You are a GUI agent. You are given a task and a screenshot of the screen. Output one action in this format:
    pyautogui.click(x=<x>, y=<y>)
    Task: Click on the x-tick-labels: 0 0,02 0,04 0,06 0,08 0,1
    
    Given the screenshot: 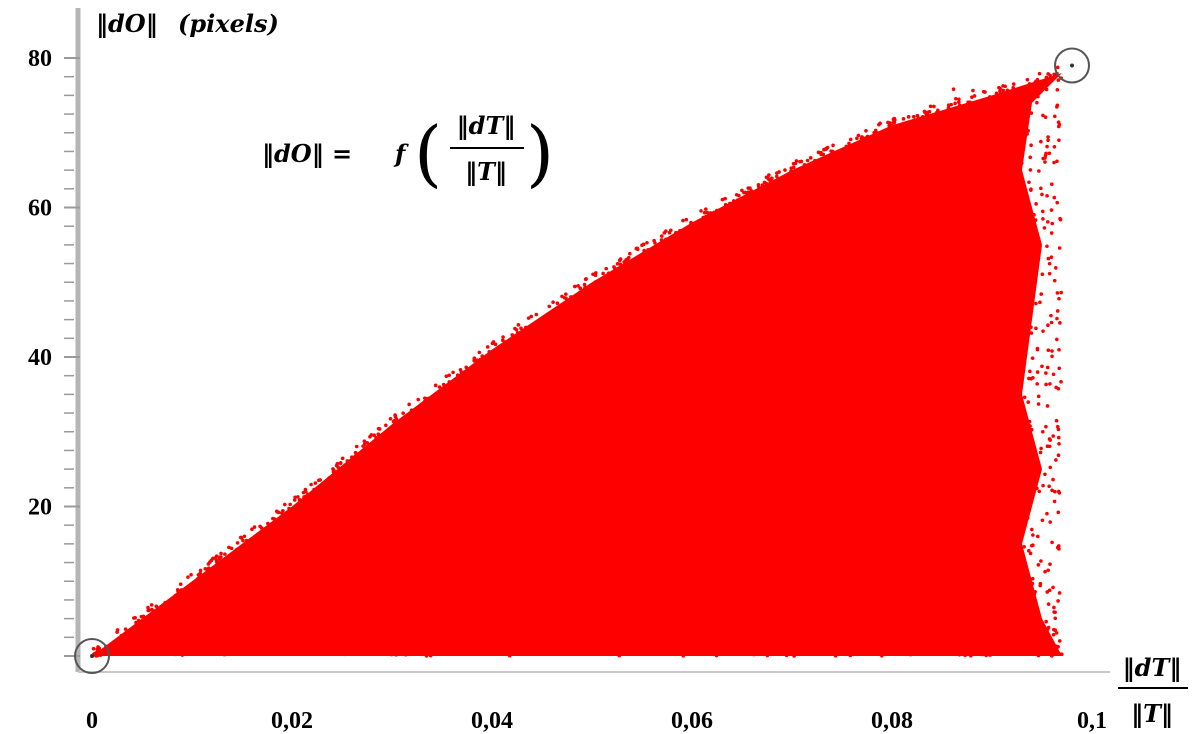 What is the action you would take?
    pyautogui.click(x=596, y=721)
    